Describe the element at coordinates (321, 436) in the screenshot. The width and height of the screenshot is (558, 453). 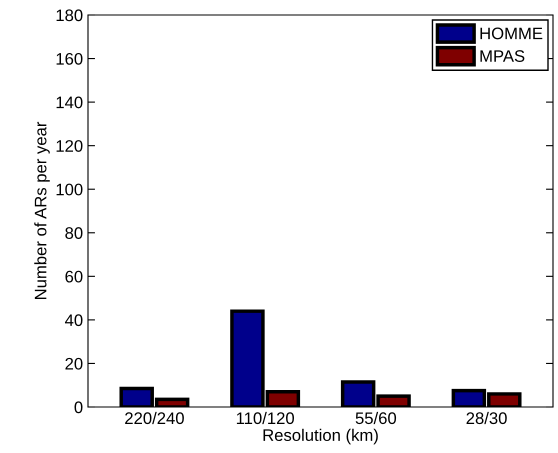
I see `x-axis-title: Resolution (km)` at that location.